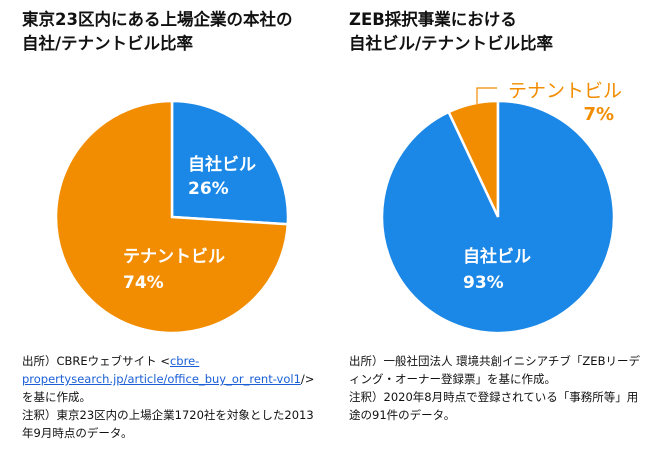 The height and width of the screenshot is (449, 668). Describe the element at coordinates (494, 406) in the screenshot. I see `remark-text: 注釈）2020年8月時点で登録されている「事務所等」用途の91件のデータ。` at that location.